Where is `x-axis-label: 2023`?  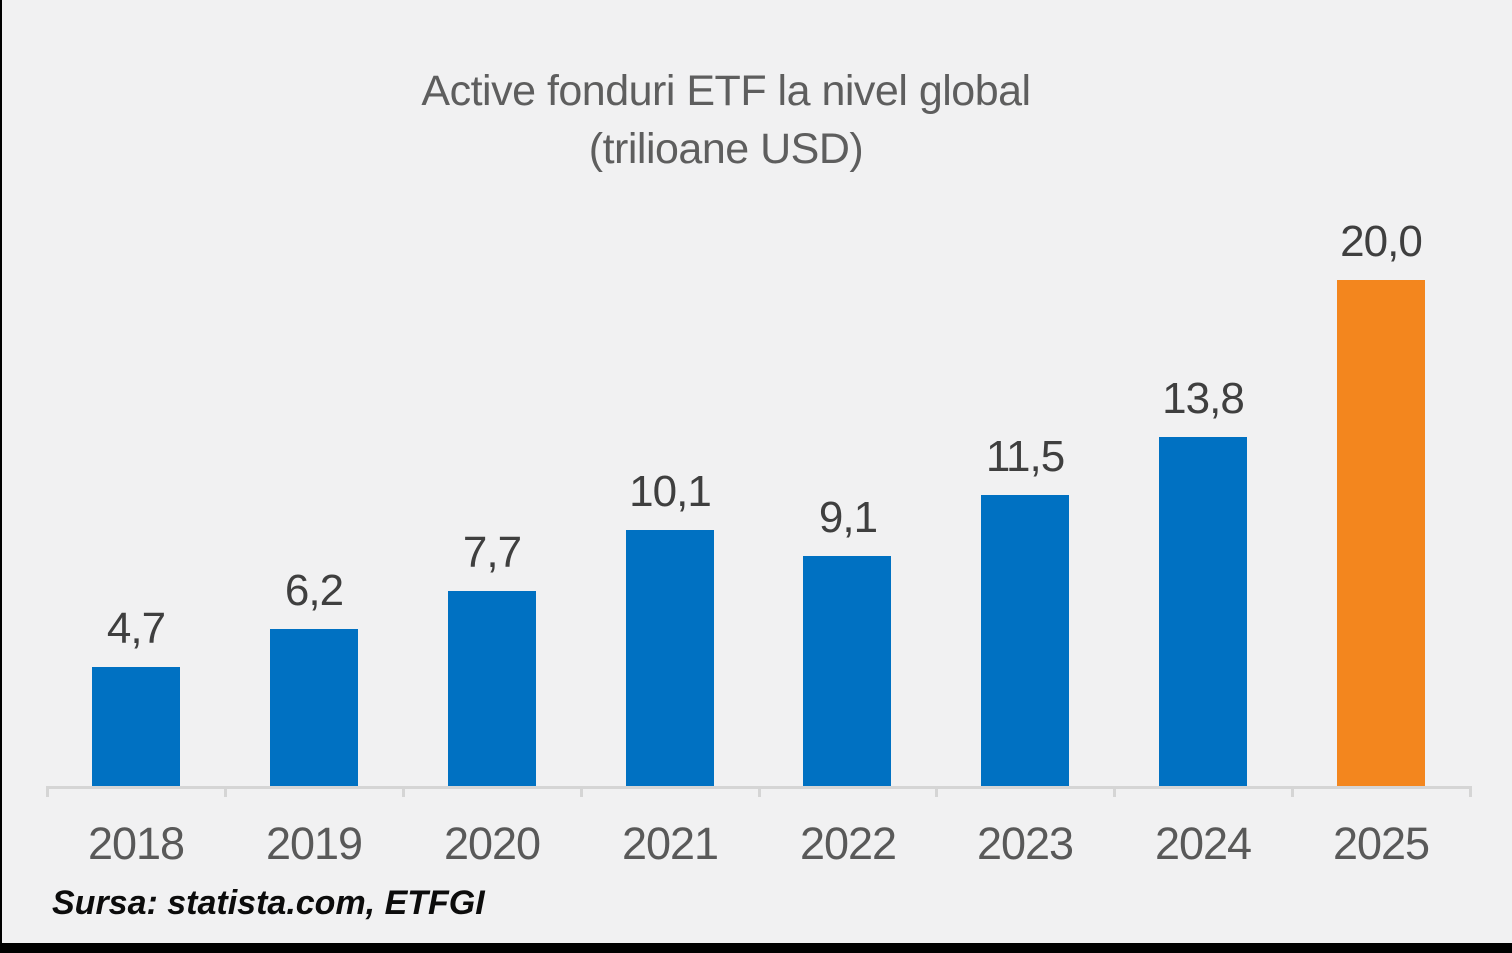 x-axis-label: 2023 is located at coordinates (1025, 843).